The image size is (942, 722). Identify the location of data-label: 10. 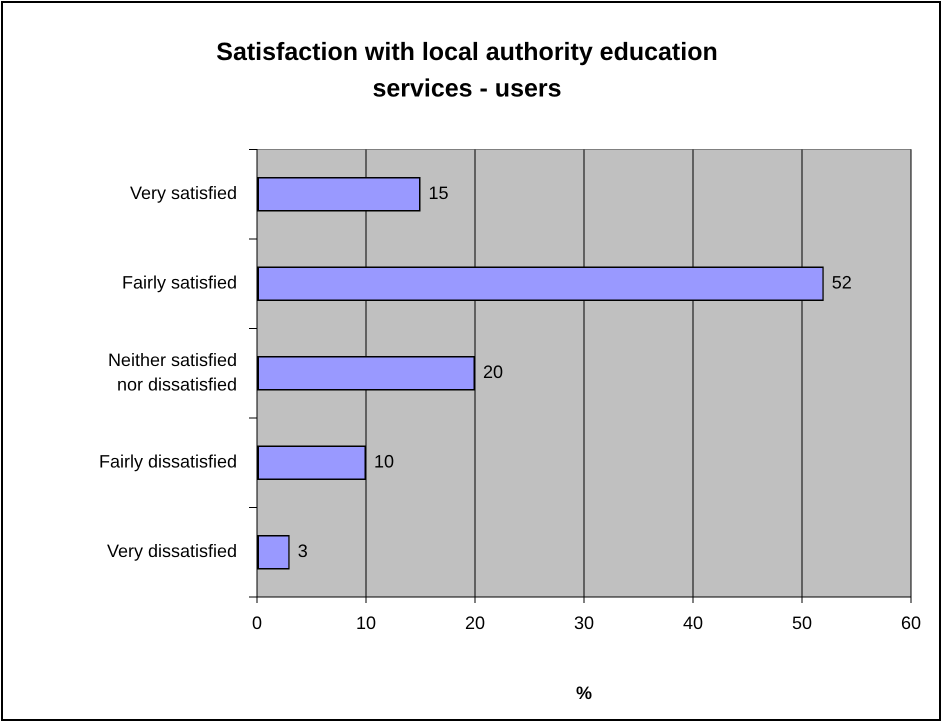
(384, 462).